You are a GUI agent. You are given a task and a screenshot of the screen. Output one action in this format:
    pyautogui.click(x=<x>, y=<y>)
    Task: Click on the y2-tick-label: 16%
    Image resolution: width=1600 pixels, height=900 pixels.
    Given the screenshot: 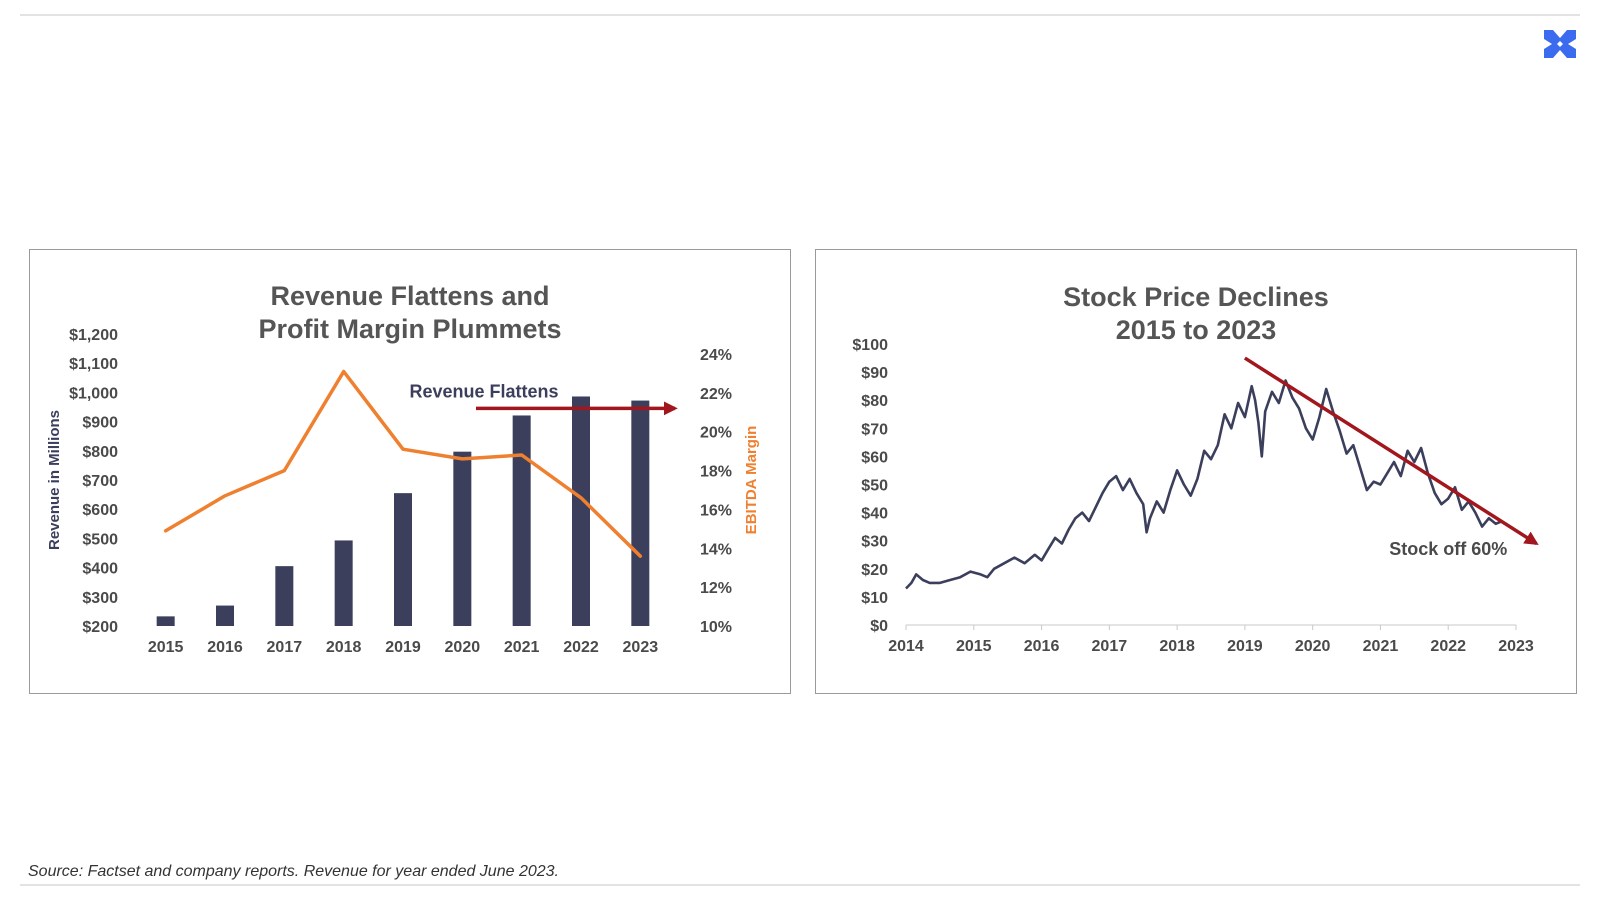 What is the action you would take?
    pyautogui.click(x=716, y=510)
    